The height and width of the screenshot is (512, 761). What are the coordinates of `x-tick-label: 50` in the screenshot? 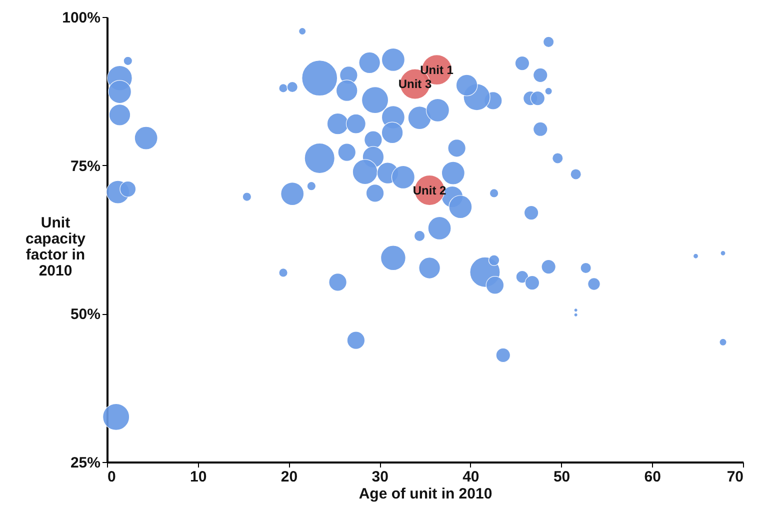 It's located at (561, 477).